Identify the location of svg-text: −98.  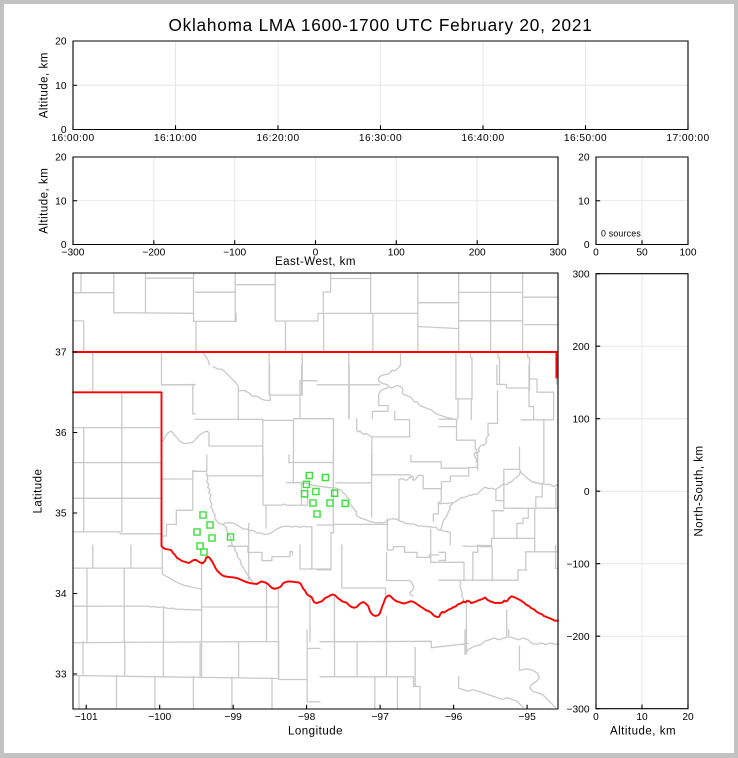
(307, 717).